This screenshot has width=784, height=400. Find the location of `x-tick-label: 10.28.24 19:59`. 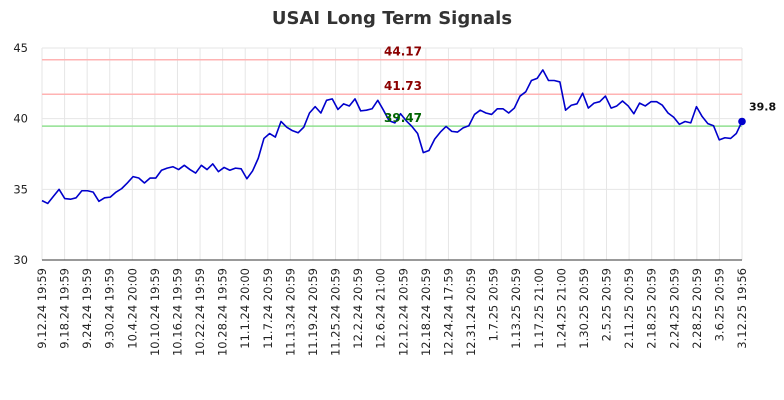

x-tick-label: 10.28.24 19:59 is located at coordinates (223, 312).